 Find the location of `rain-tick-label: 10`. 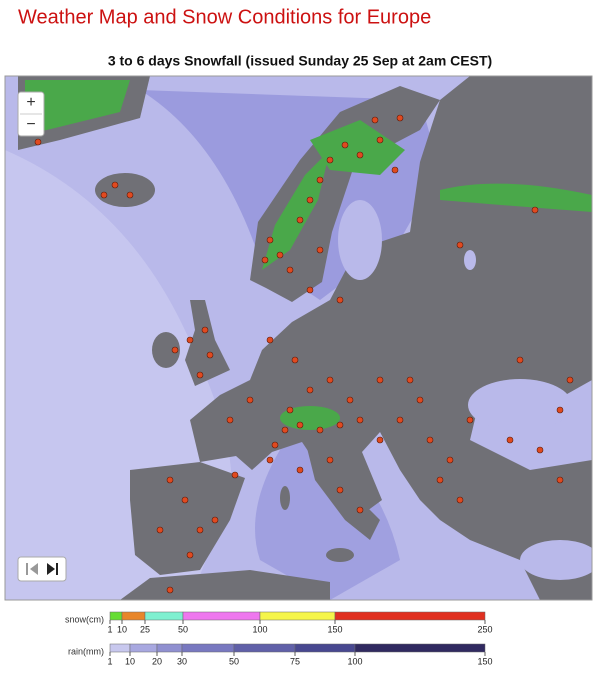

rain-tick-label: 10 is located at coordinates (130, 661).